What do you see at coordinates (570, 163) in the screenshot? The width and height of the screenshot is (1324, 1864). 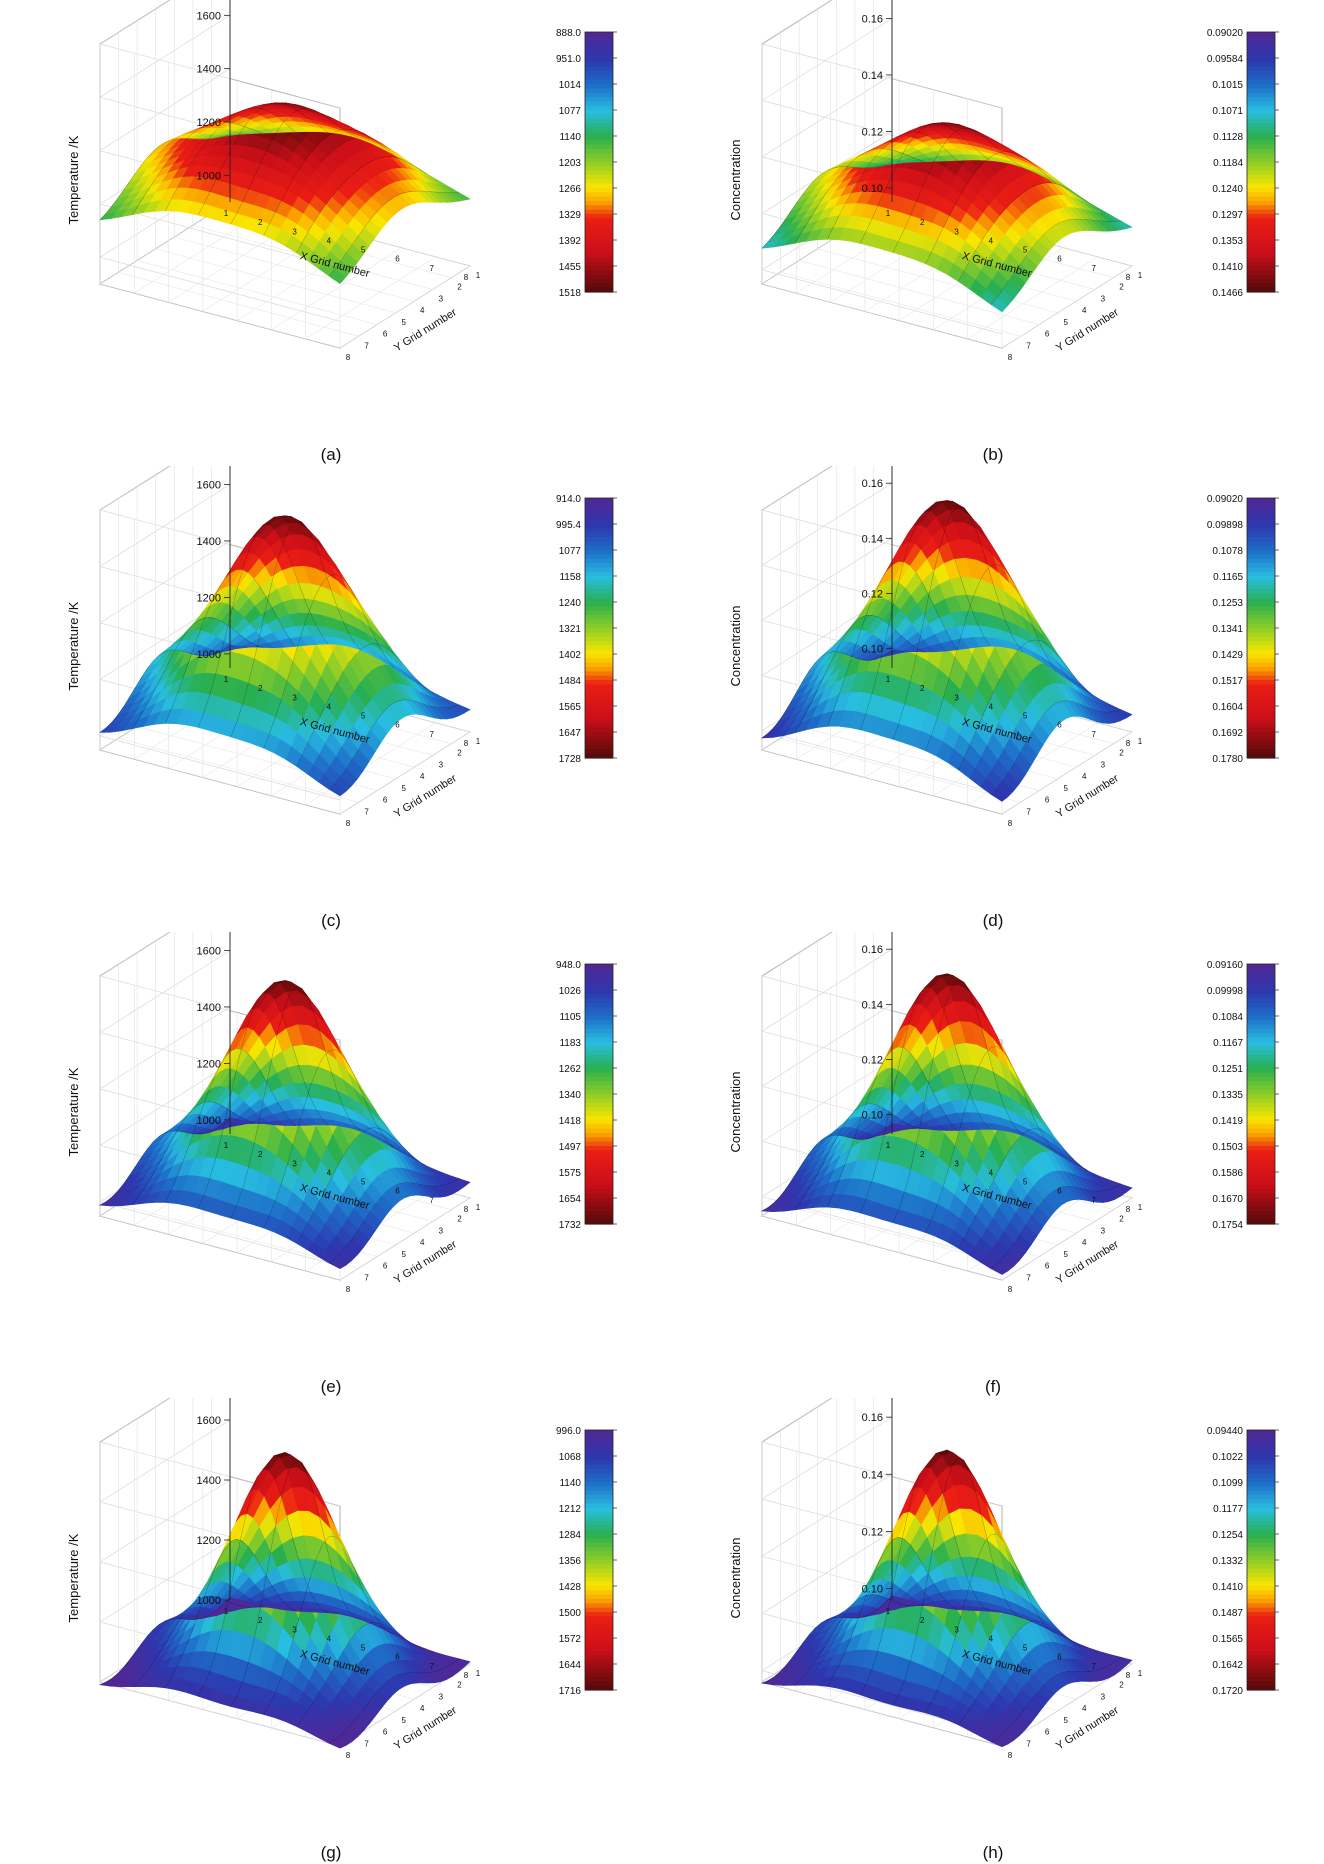 I see `colorbar-label: 1203` at bounding box center [570, 163].